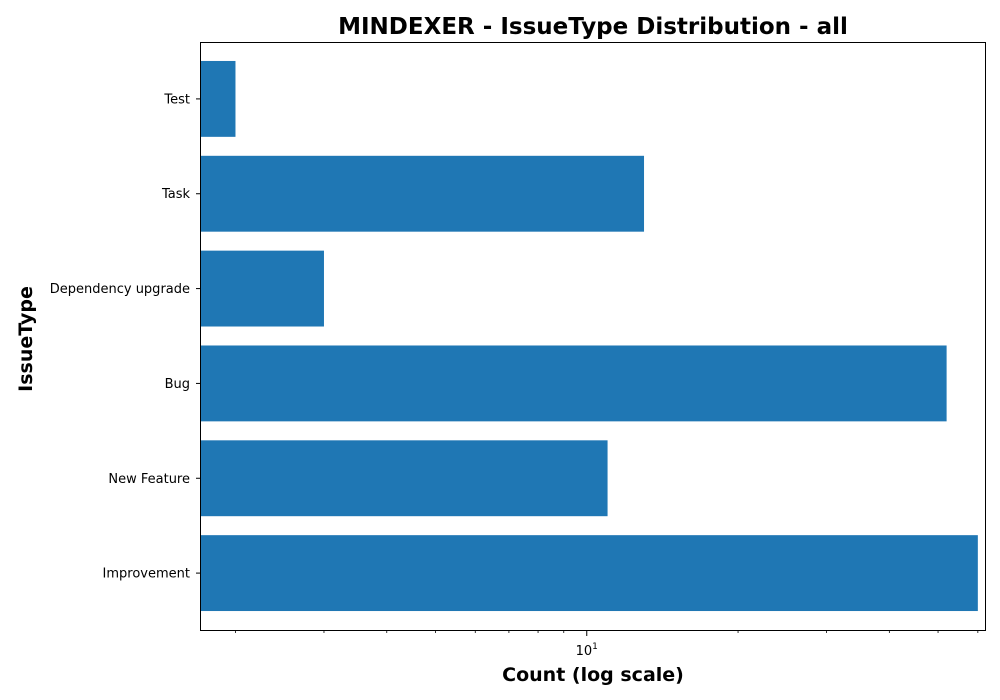  What do you see at coordinates (26, 339) in the screenshot?
I see `y-axis-label: IssueType` at bounding box center [26, 339].